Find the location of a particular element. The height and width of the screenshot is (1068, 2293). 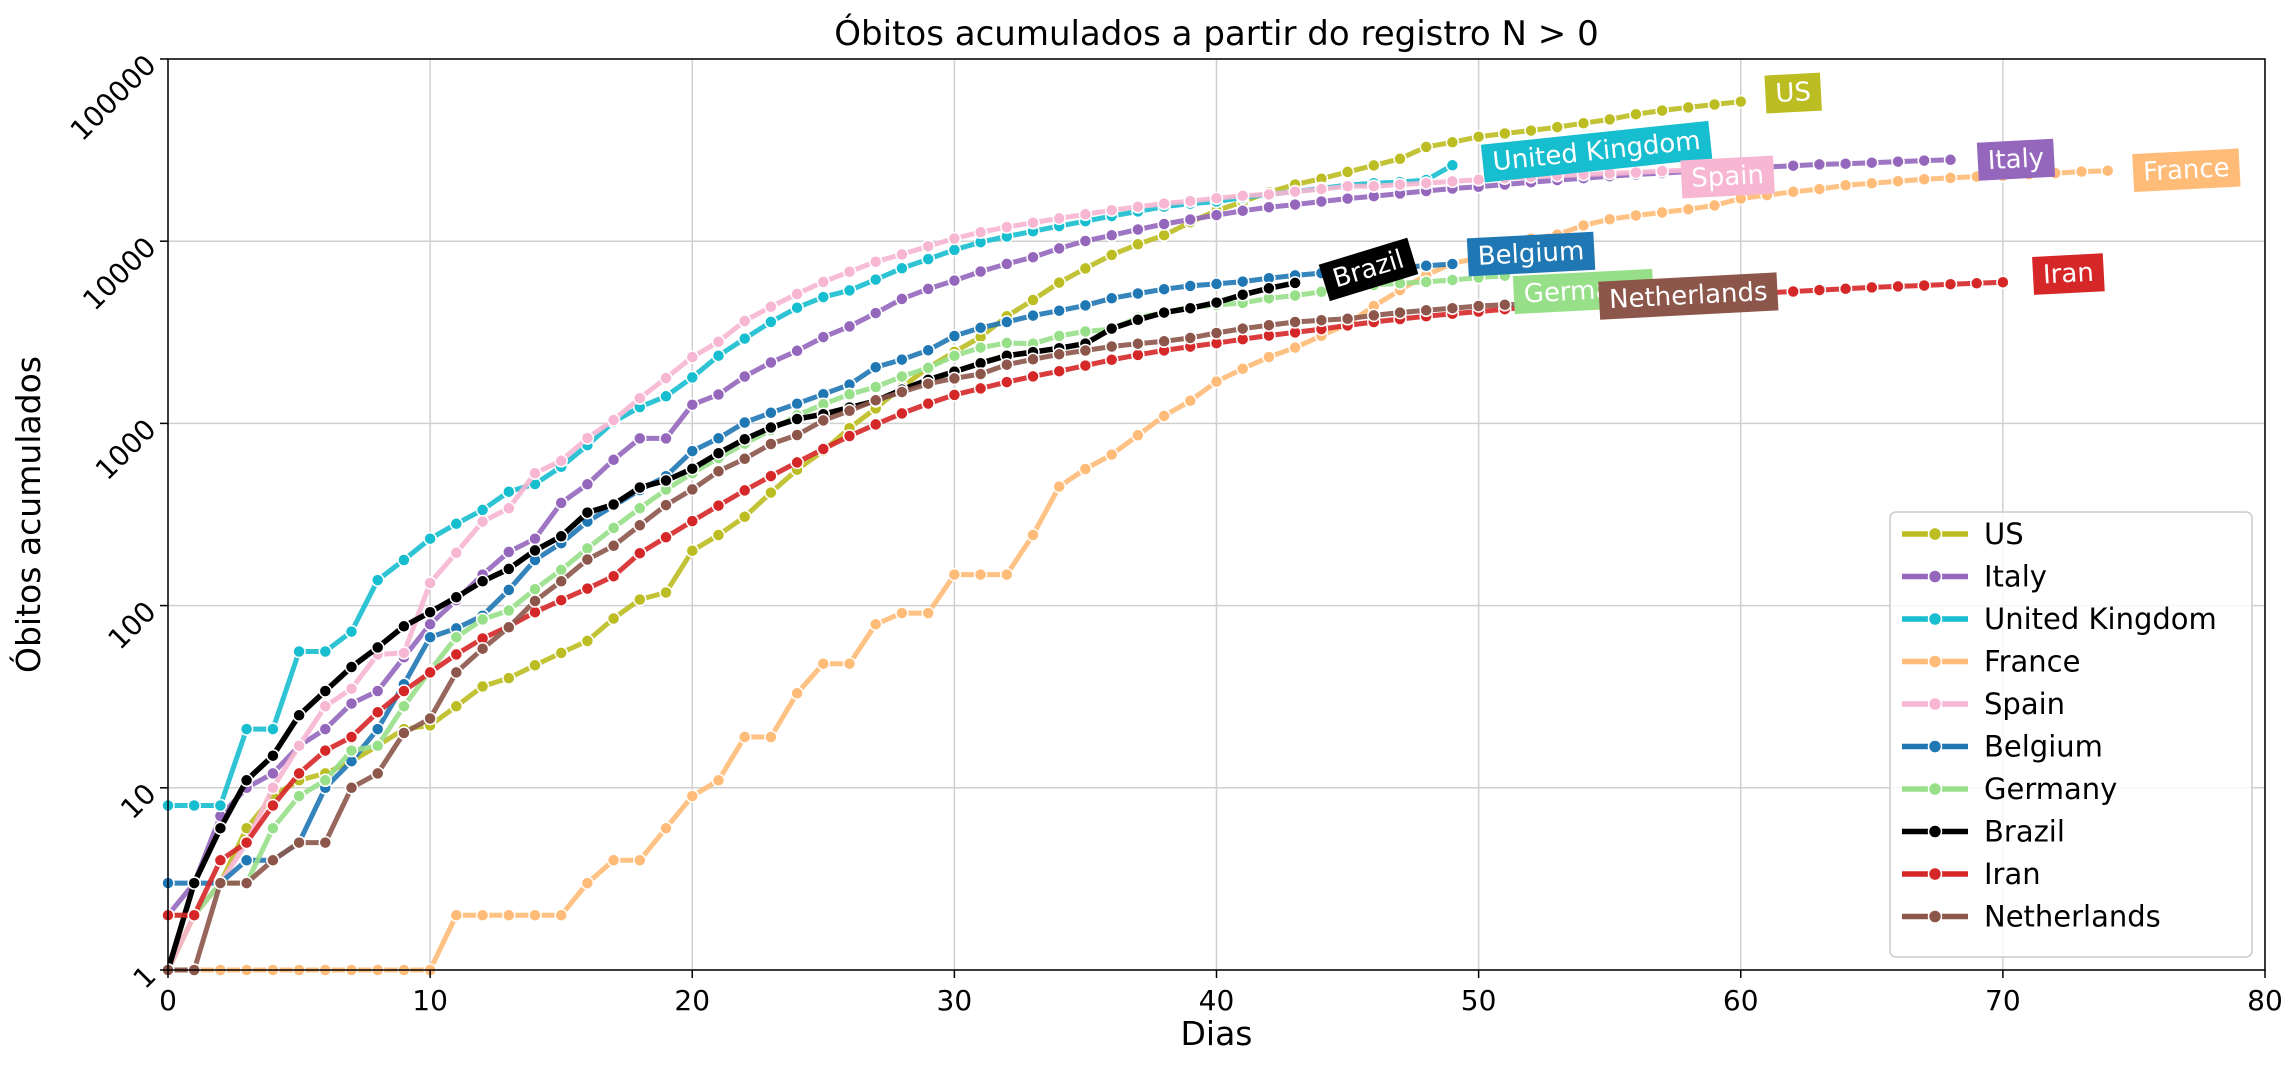

legend-label: United Kingdom is located at coordinates (2100, 619).